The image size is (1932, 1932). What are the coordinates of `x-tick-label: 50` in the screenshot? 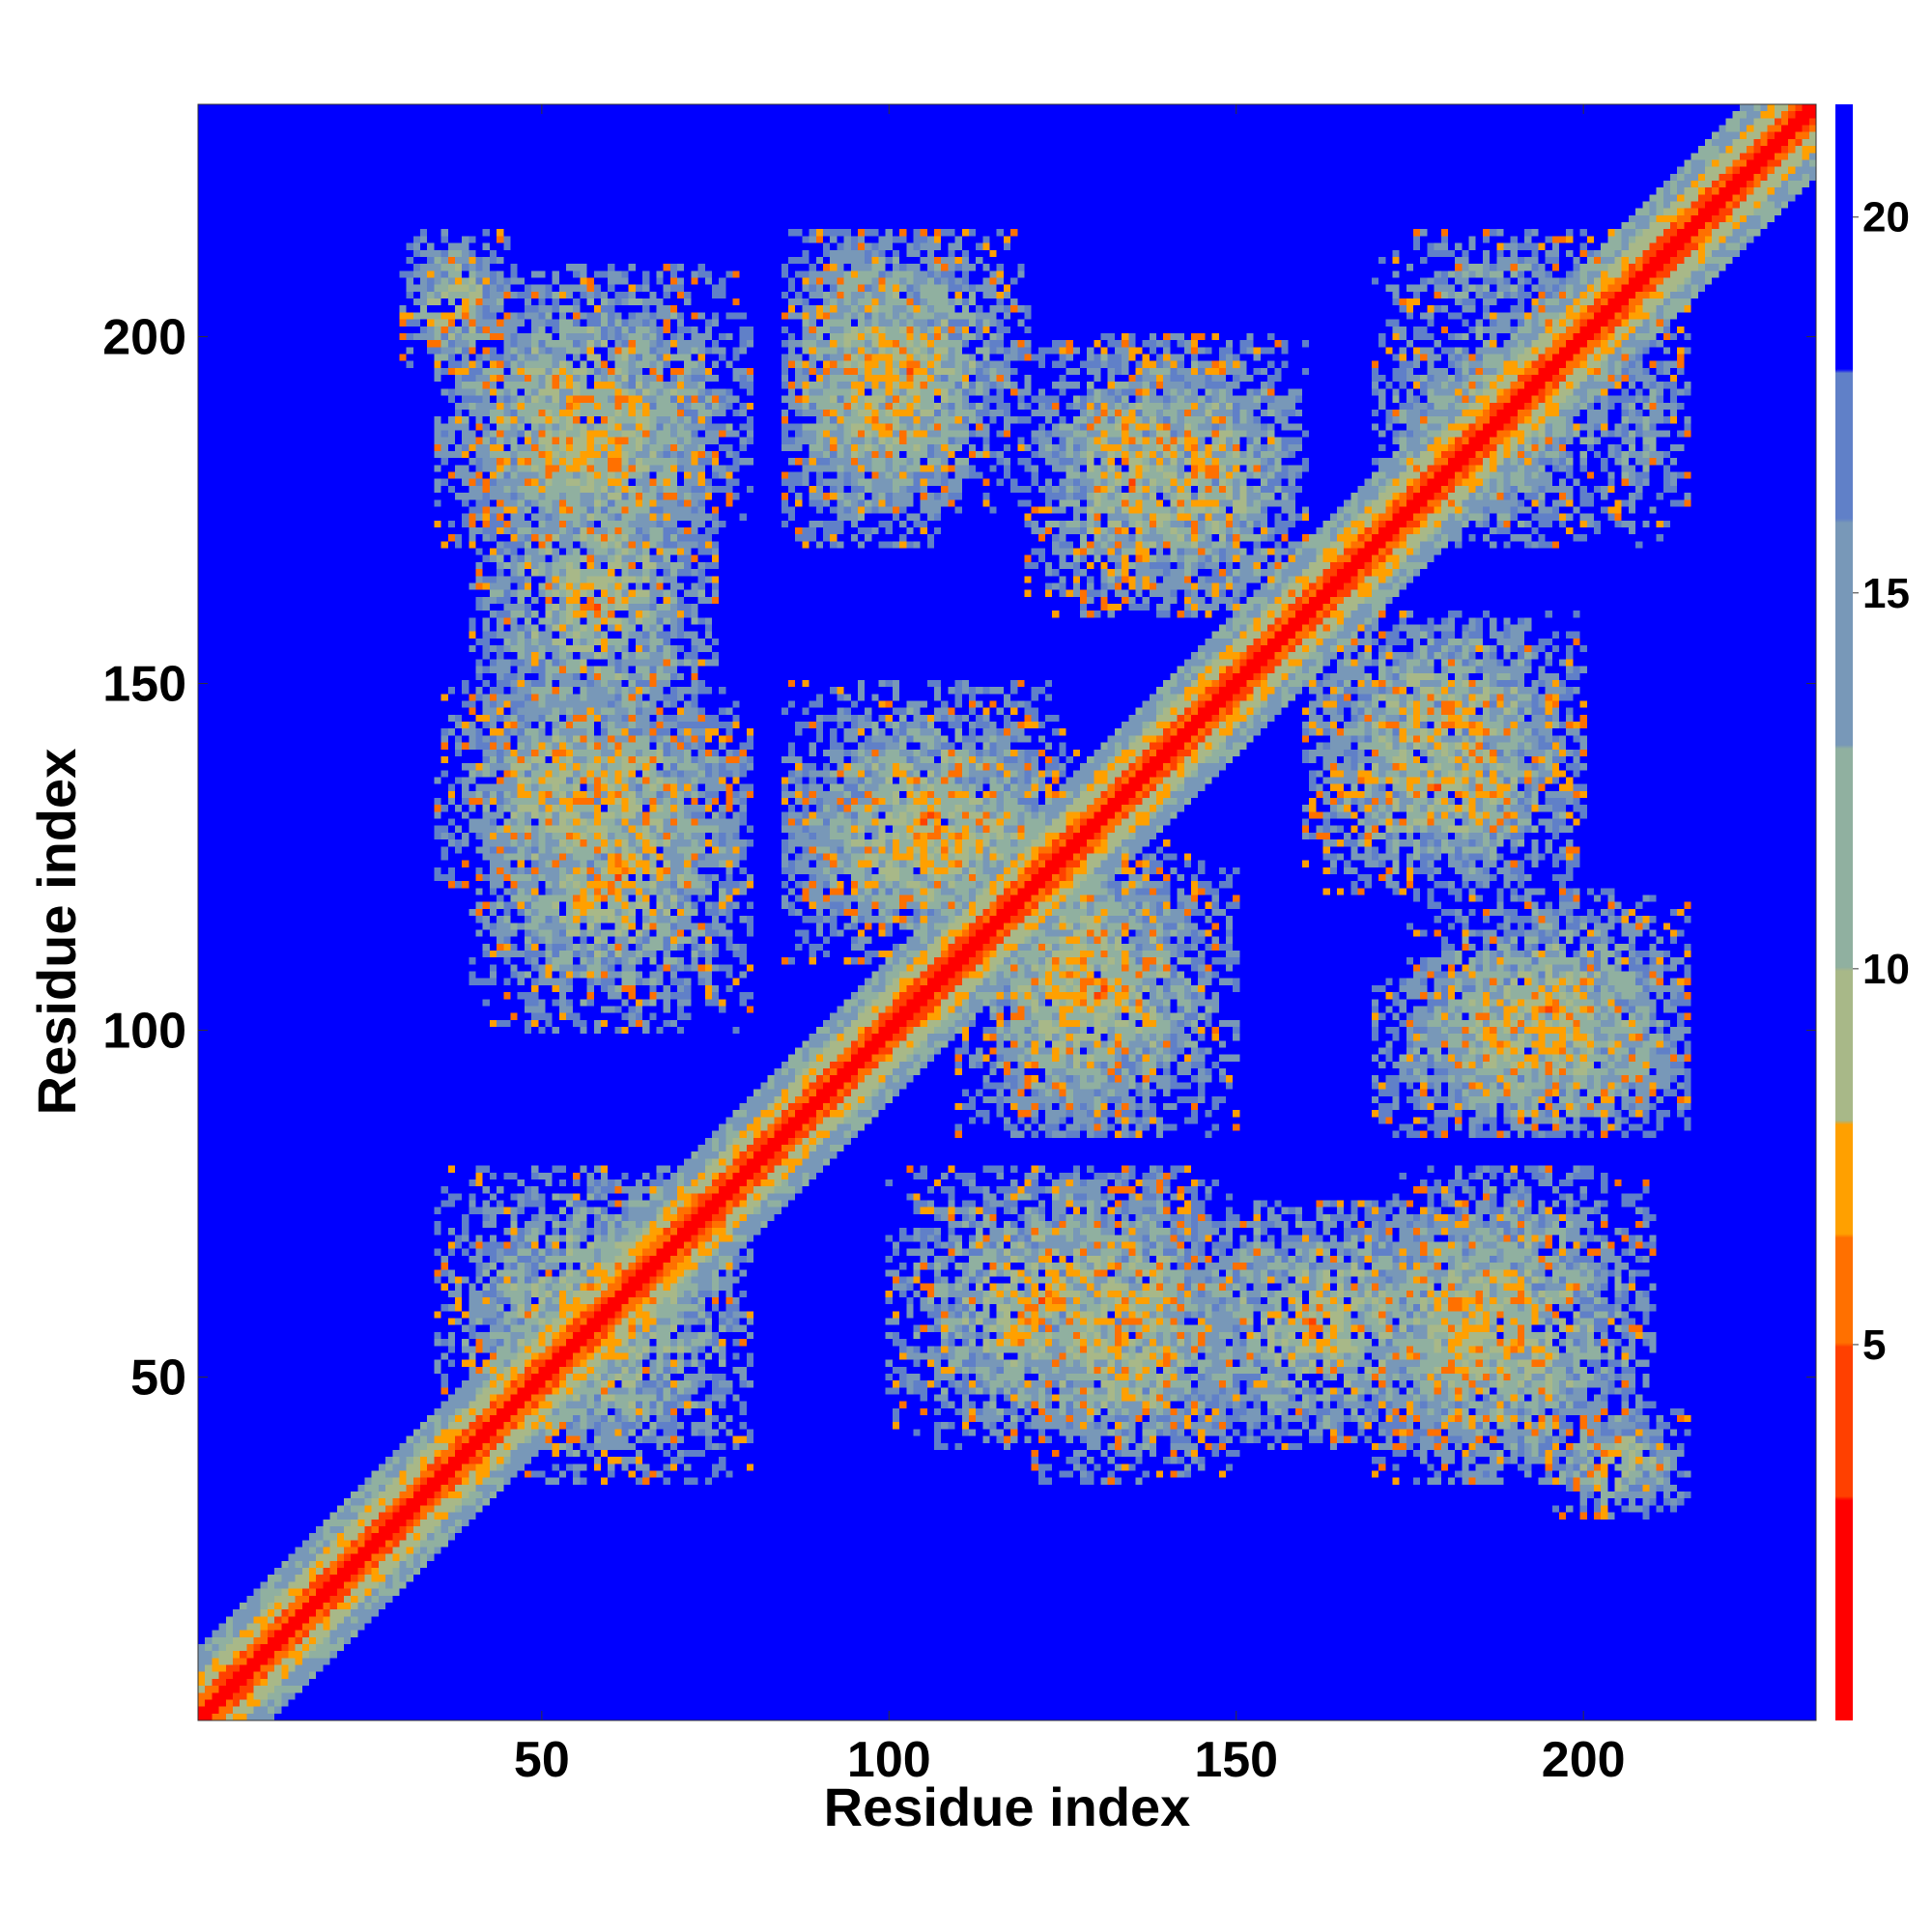 It's located at (542, 1760).